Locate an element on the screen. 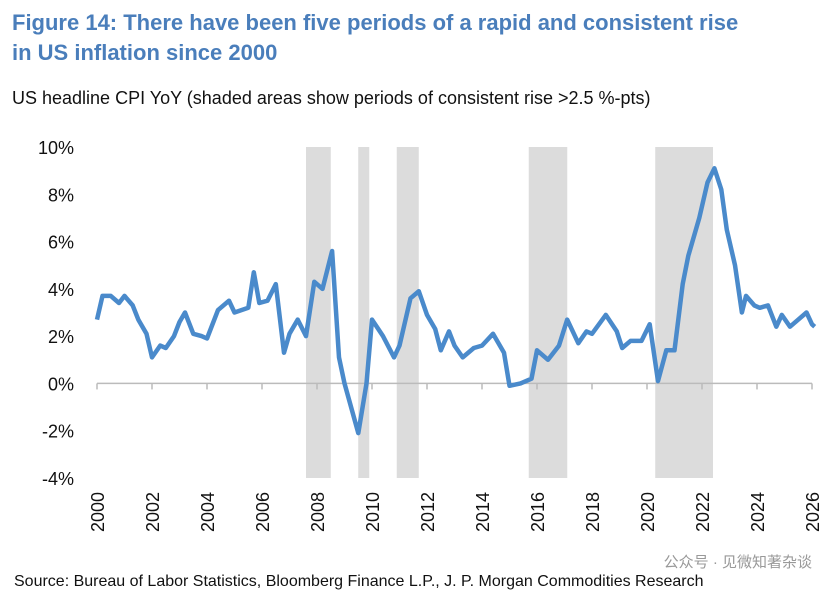 Image resolution: width=830 pixels, height=606 pixels. watermark: 公众号 · 见微知著杂谈 is located at coordinates (738, 562).